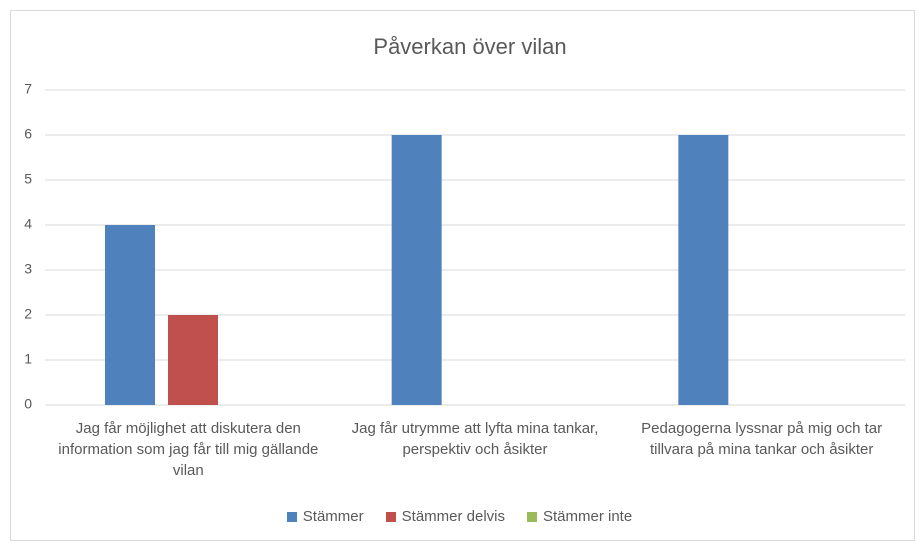 This screenshot has height=544, width=919. I want to click on legend-item: Stämmer, so click(325, 516).